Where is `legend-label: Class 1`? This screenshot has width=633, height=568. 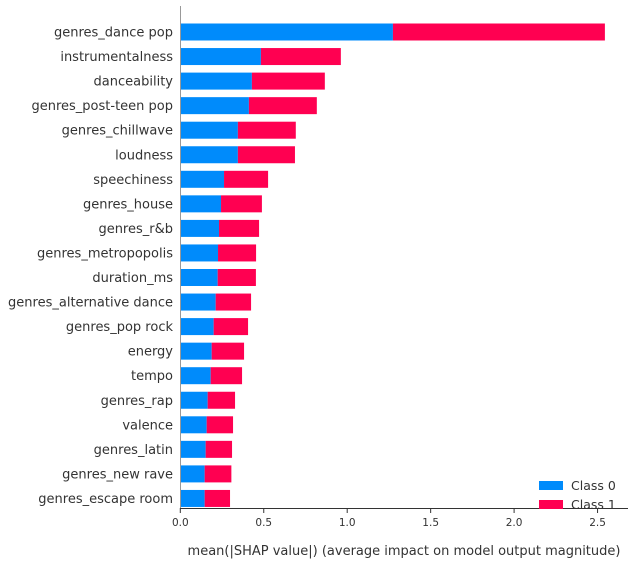 legend-label: Class 1 is located at coordinates (593, 504).